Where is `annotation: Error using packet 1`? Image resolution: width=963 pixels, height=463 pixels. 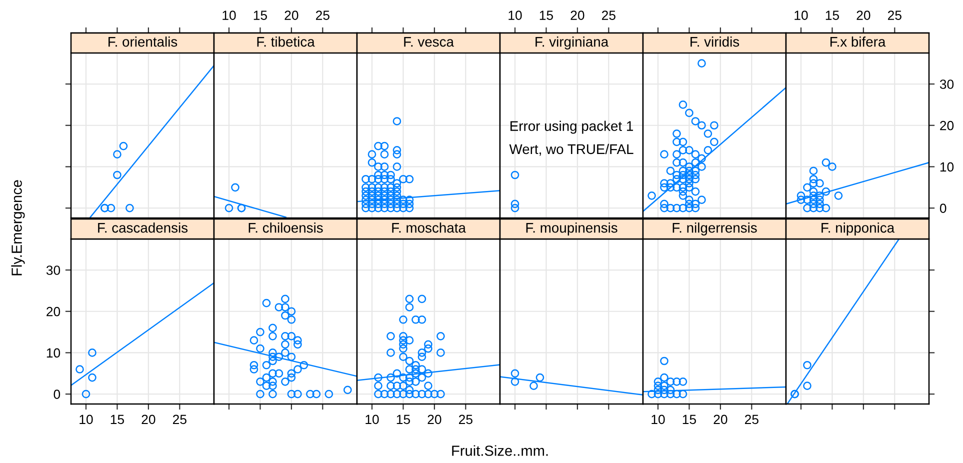
annotation: Error using packet 1 is located at coordinates (571, 127).